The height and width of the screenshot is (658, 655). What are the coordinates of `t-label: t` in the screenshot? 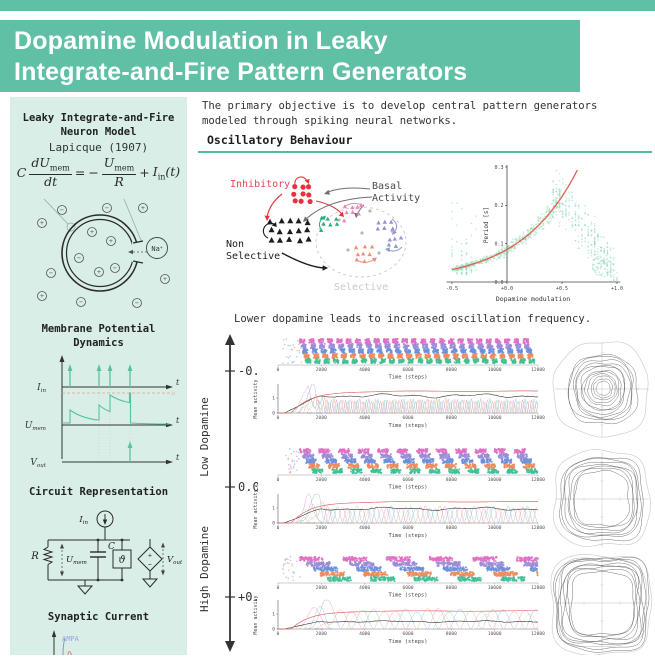 It's located at (178, 382).